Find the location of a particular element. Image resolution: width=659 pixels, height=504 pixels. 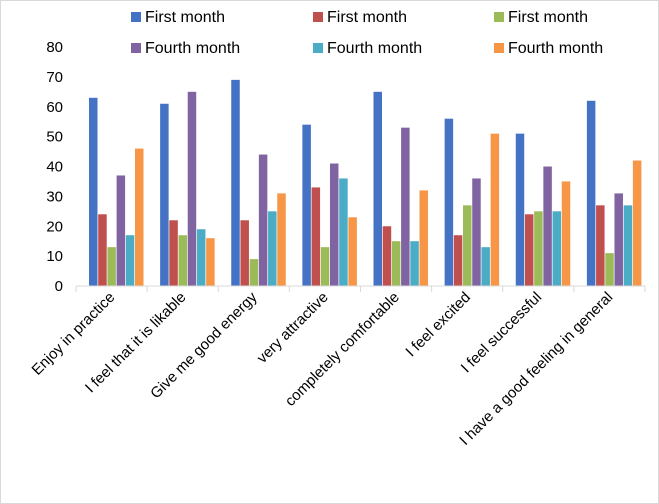

y-tick-label: 0 is located at coordinates (59, 286).